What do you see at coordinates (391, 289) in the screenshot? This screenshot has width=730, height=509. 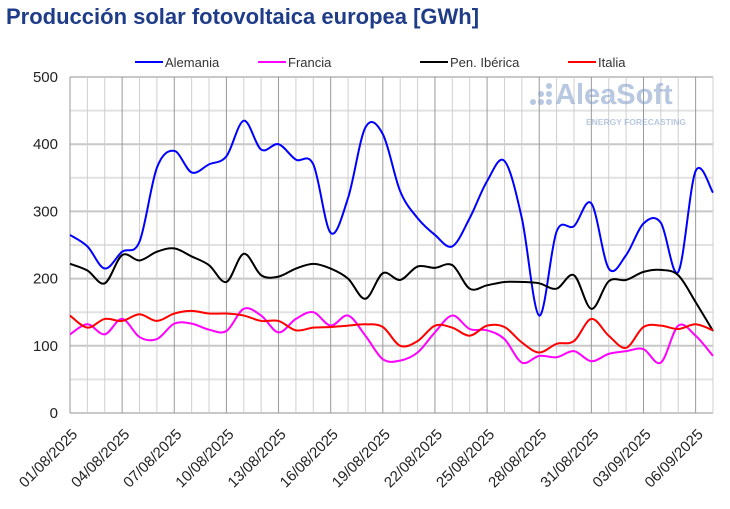 I see `series-line-pen-ib-rica` at bounding box center [391, 289].